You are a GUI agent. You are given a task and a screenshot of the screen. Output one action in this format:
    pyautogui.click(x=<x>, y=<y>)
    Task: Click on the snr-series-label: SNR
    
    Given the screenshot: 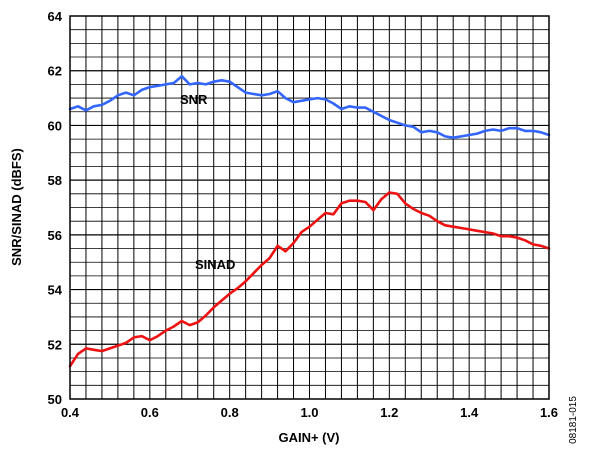 What is the action you would take?
    pyautogui.click(x=194, y=99)
    